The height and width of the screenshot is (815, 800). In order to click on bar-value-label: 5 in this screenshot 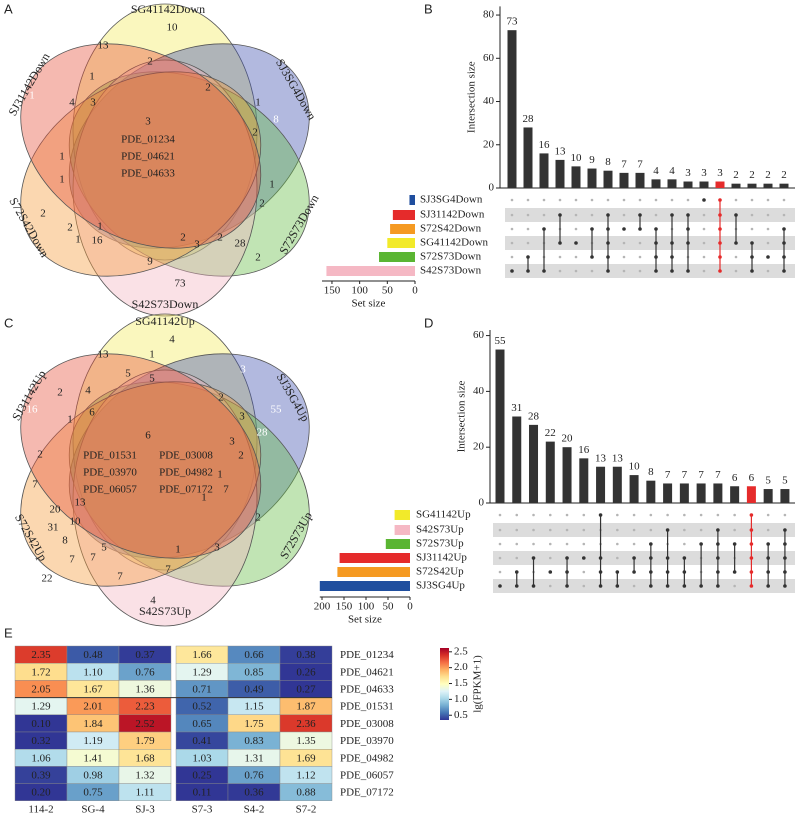, I will do `click(768, 481)`.